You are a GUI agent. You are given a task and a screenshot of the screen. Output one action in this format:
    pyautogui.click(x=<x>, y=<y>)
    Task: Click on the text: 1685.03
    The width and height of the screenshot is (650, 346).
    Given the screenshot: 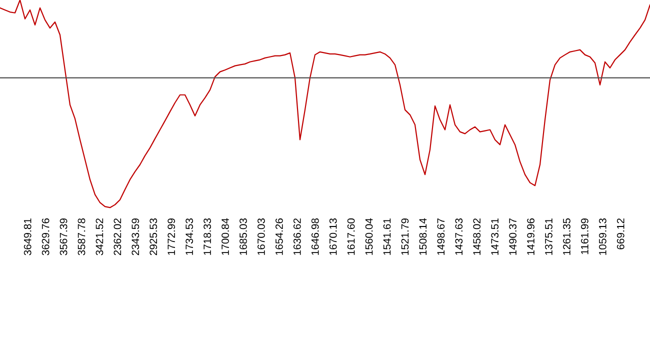 What is the action you would take?
    pyautogui.click(x=243, y=236)
    